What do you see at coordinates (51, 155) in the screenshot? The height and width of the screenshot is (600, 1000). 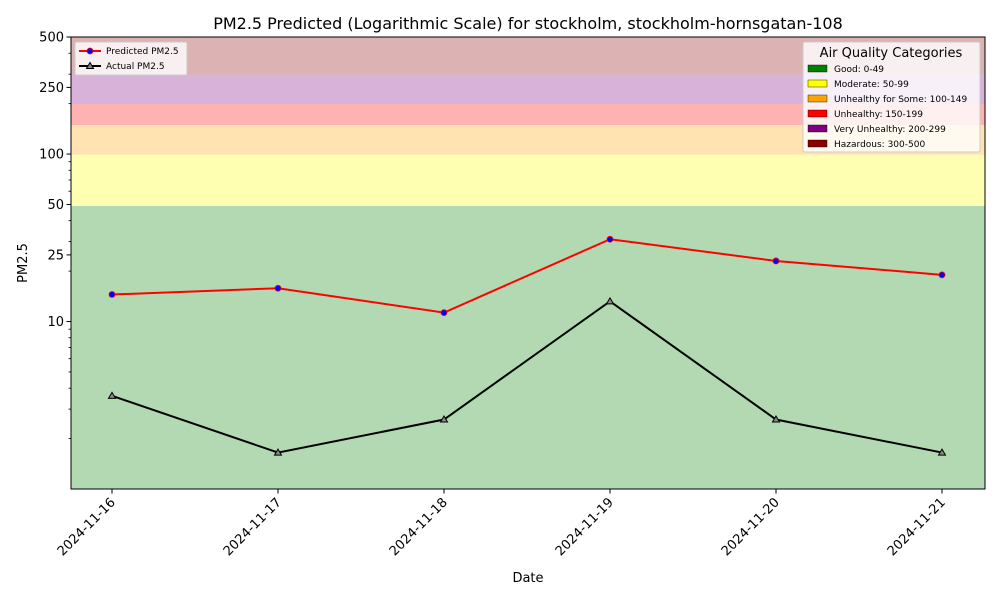 I see `y-tick-label: 100` at bounding box center [51, 155].